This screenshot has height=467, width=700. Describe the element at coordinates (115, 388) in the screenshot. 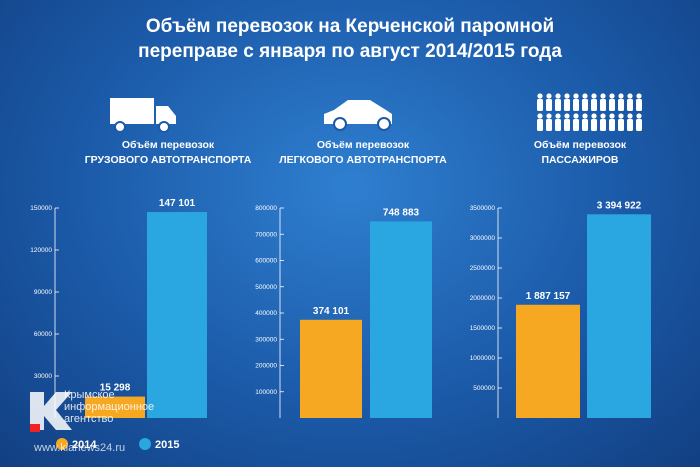

I see `value-label: 15 298` at that location.